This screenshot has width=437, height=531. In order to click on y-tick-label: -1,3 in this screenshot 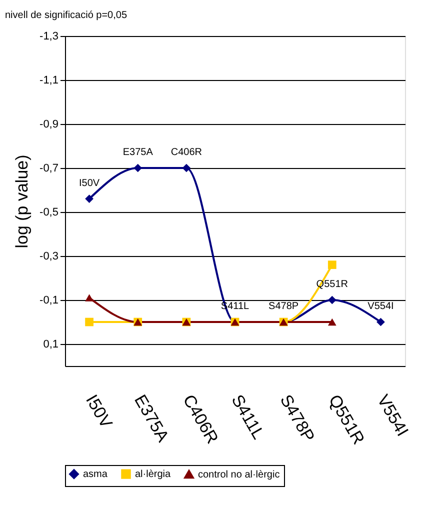, I will do `click(49, 36)`.